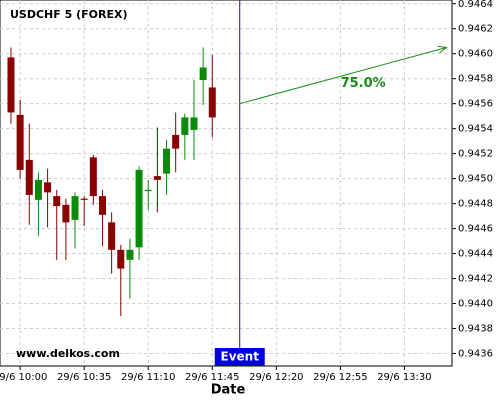 Image resolution: width=500 pixels, height=404 pixels. Describe the element at coordinates (442, 49) in the screenshot. I see `arrow-head` at that location.